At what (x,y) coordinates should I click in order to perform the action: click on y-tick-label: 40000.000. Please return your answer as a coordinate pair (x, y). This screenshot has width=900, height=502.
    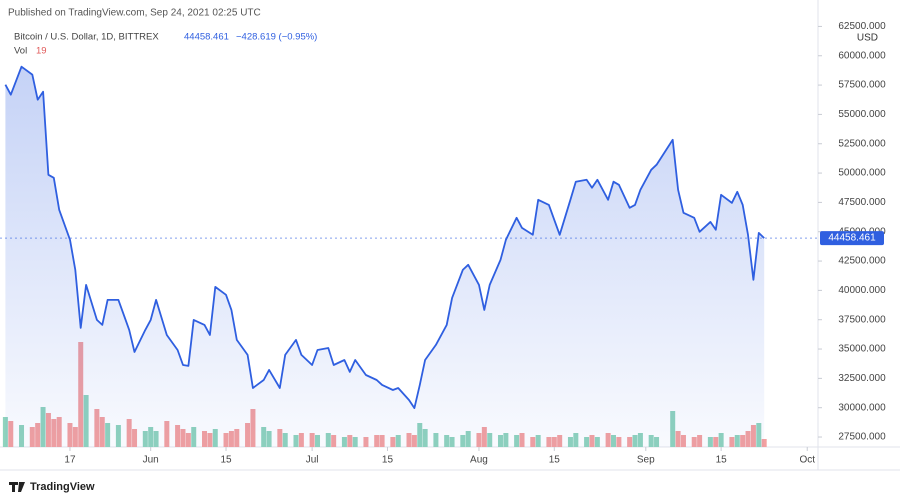
    Looking at the image, I should click on (862, 290).